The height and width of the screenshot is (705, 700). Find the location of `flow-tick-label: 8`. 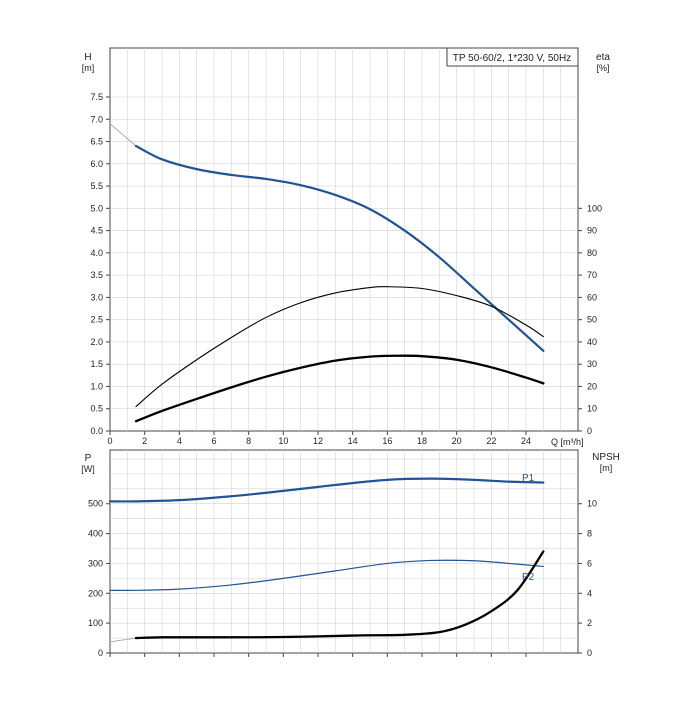

flow-tick-label: 8 is located at coordinates (248, 441).